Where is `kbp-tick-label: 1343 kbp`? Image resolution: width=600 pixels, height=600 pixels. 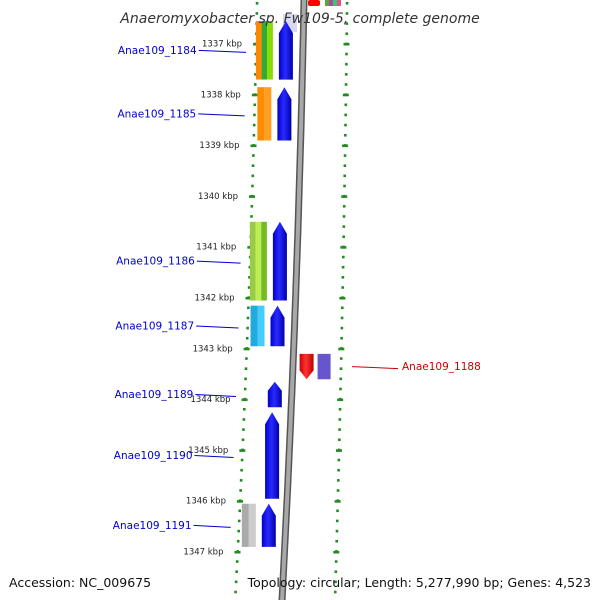 kbp-tick-label: 1343 kbp is located at coordinates (213, 349).